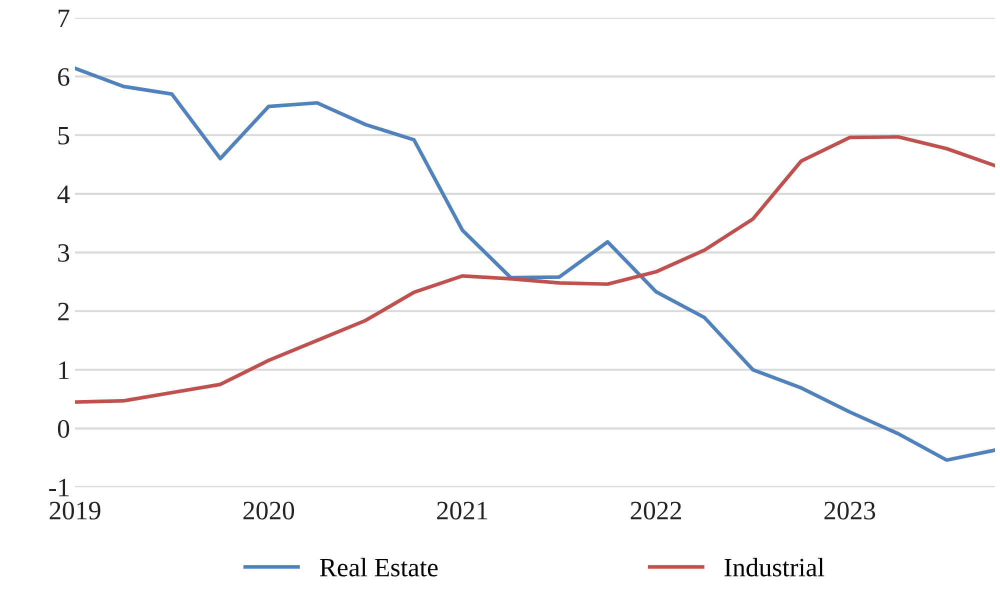  I want to click on x-tick-label: 2021, so click(462, 511).